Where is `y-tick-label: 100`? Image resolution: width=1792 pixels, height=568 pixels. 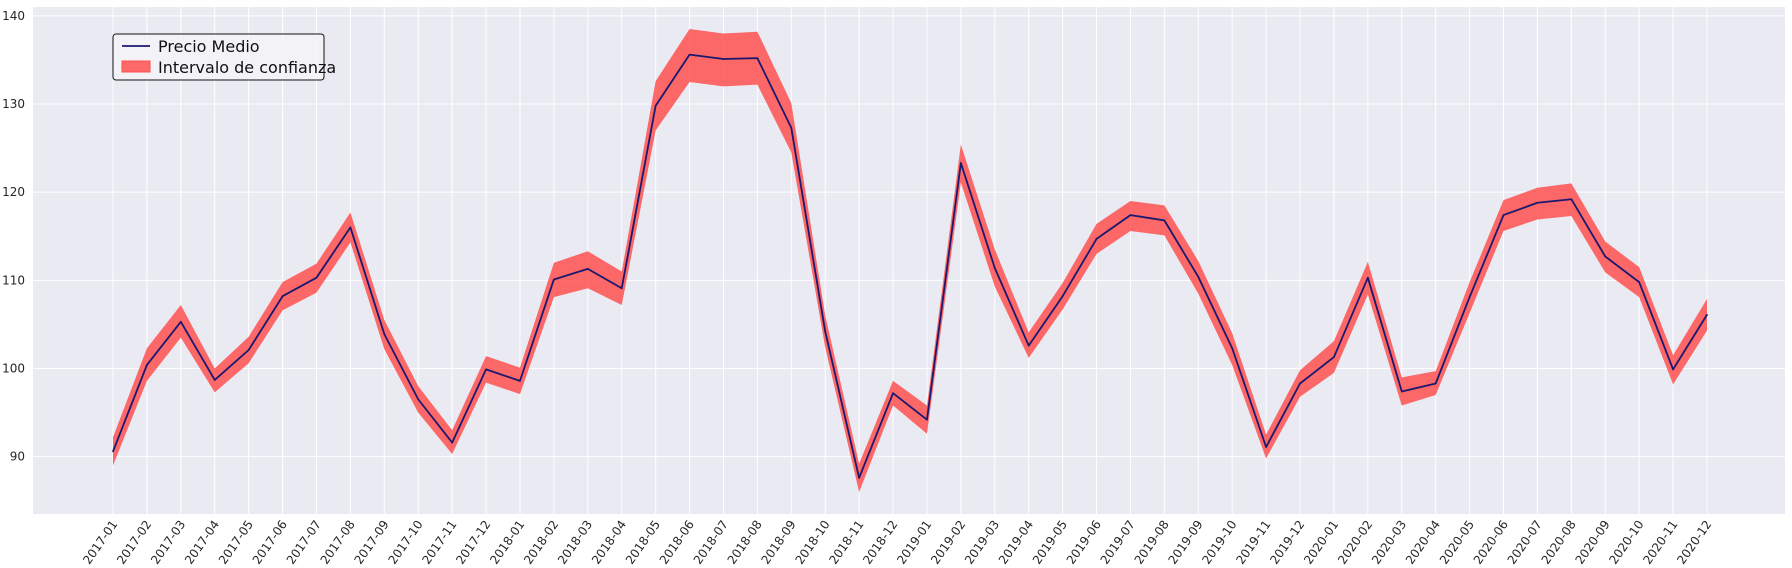 y-tick-label: 100 is located at coordinates (13, 369).